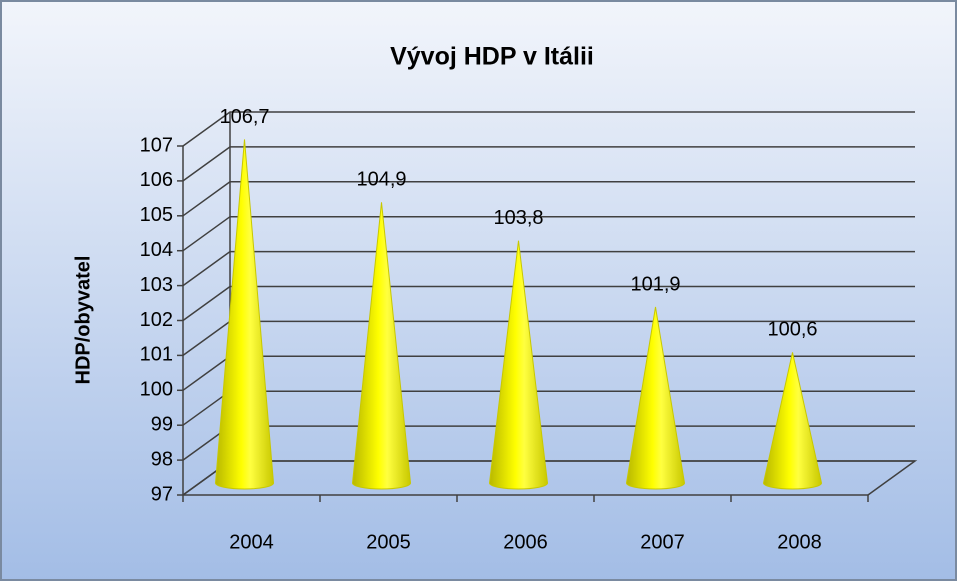 Image resolution: width=957 pixels, height=581 pixels. What do you see at coordinates (156, 180) in the screenshot?
I see `y-tick-label: 106` at bounding box center [156, 180].